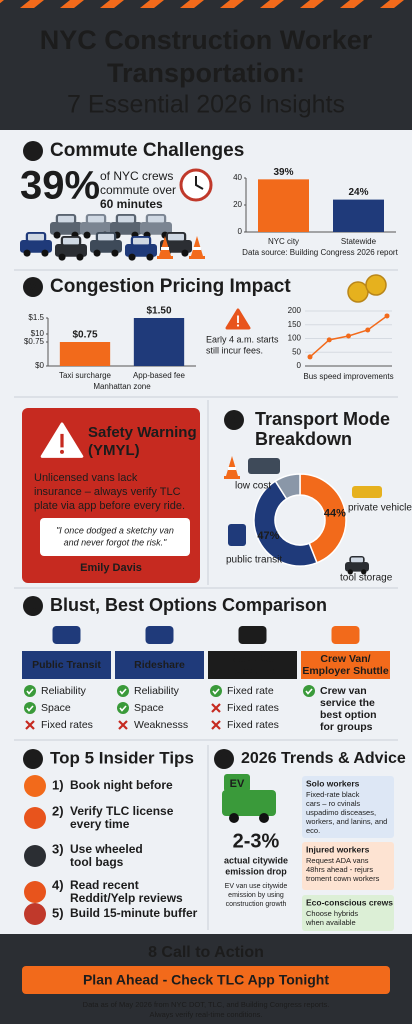 The image size is (412, 1024). What do you see at coordinates (142, 432) in the screenshot?
I see `card-title: Safety Warning` at bounding box center [142, 432].